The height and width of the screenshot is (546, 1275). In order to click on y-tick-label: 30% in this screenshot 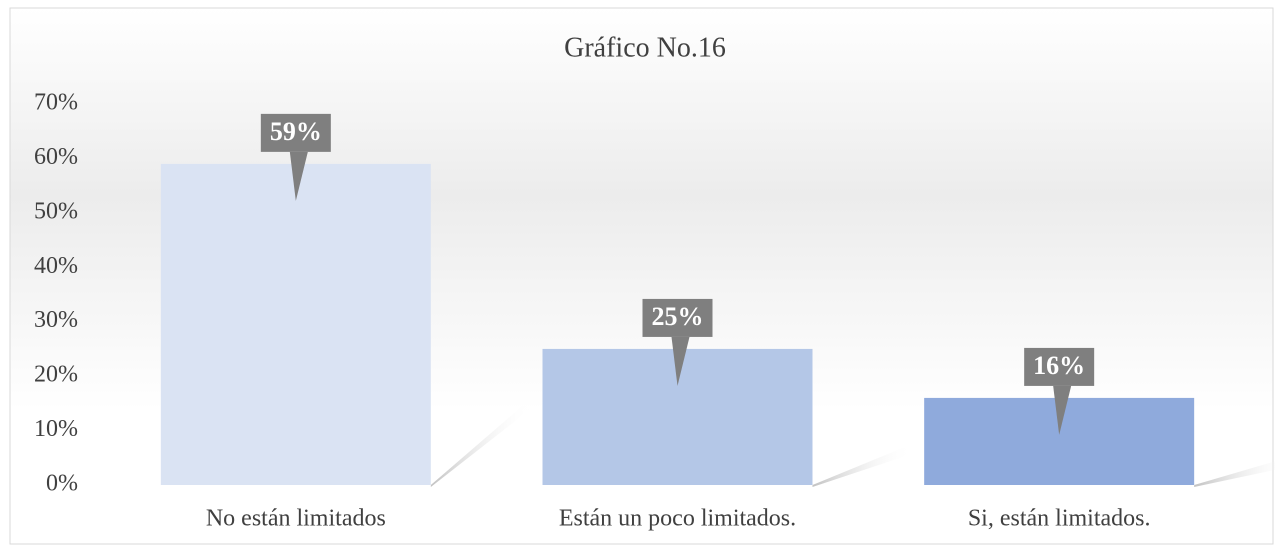, I will do `click(56, 320)`.